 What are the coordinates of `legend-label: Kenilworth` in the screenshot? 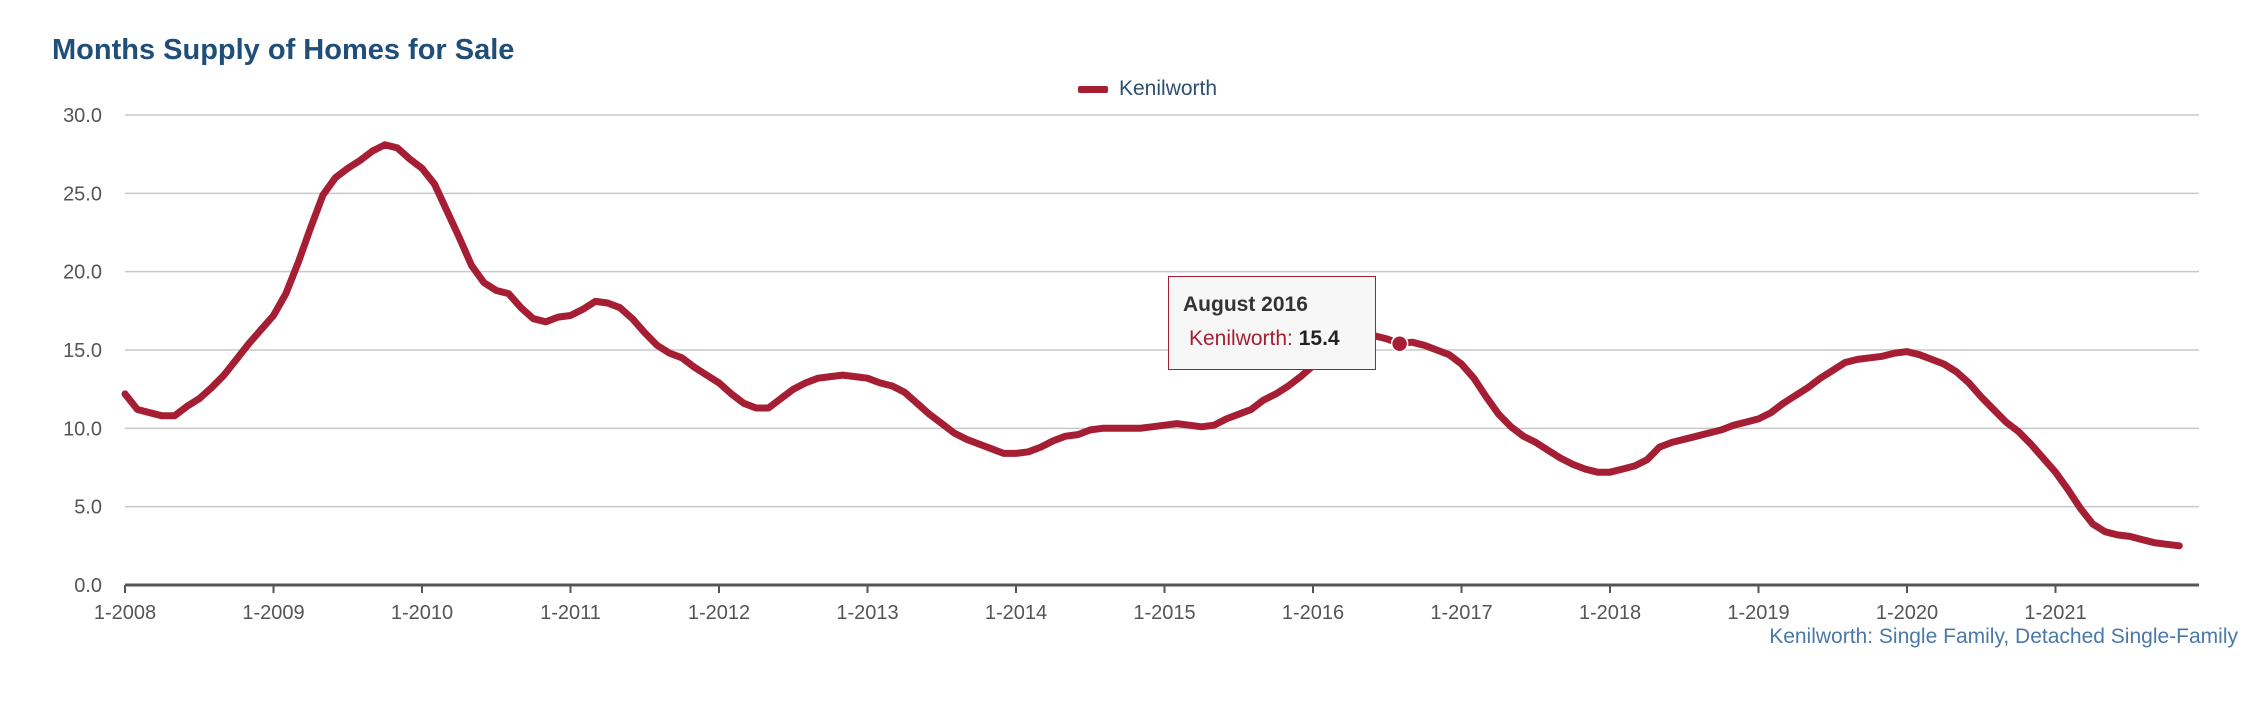 It's located at (1168, 88).